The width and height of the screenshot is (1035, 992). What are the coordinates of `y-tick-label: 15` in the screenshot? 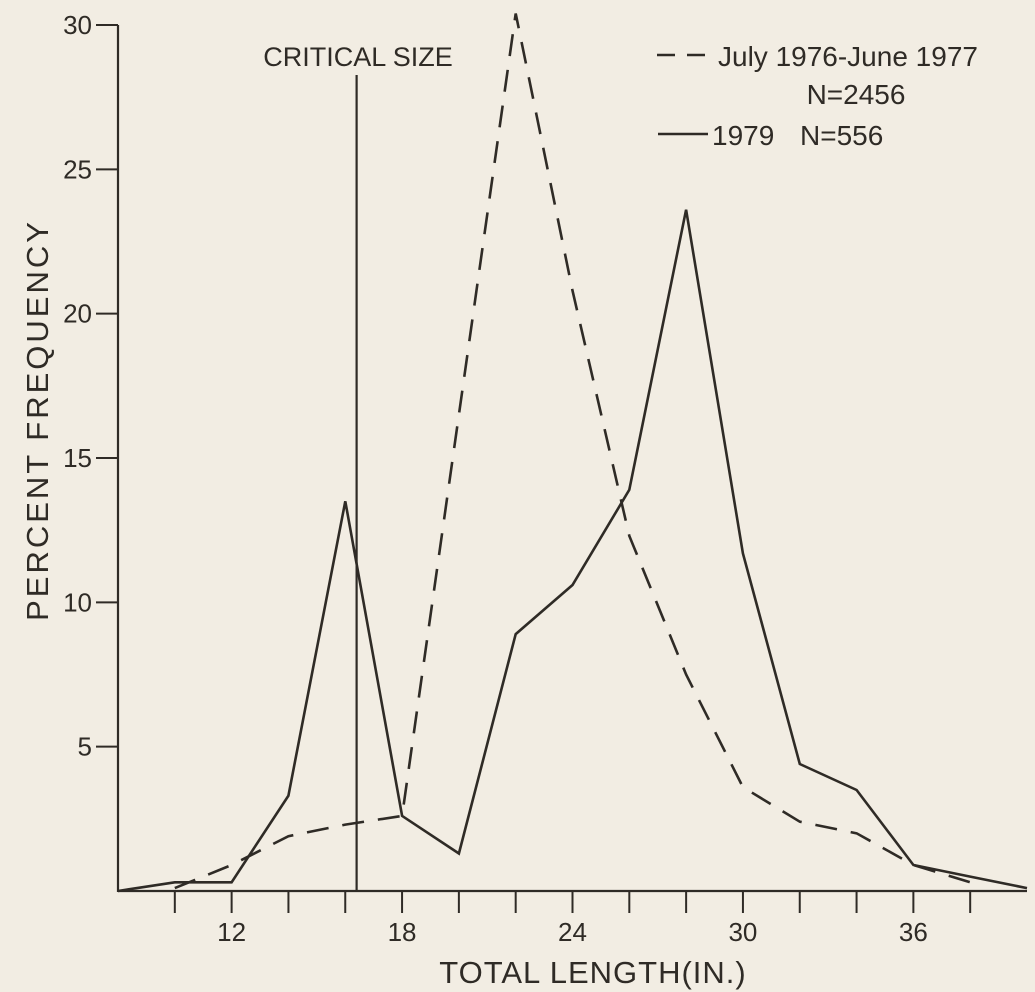 It's located at (77, 458).